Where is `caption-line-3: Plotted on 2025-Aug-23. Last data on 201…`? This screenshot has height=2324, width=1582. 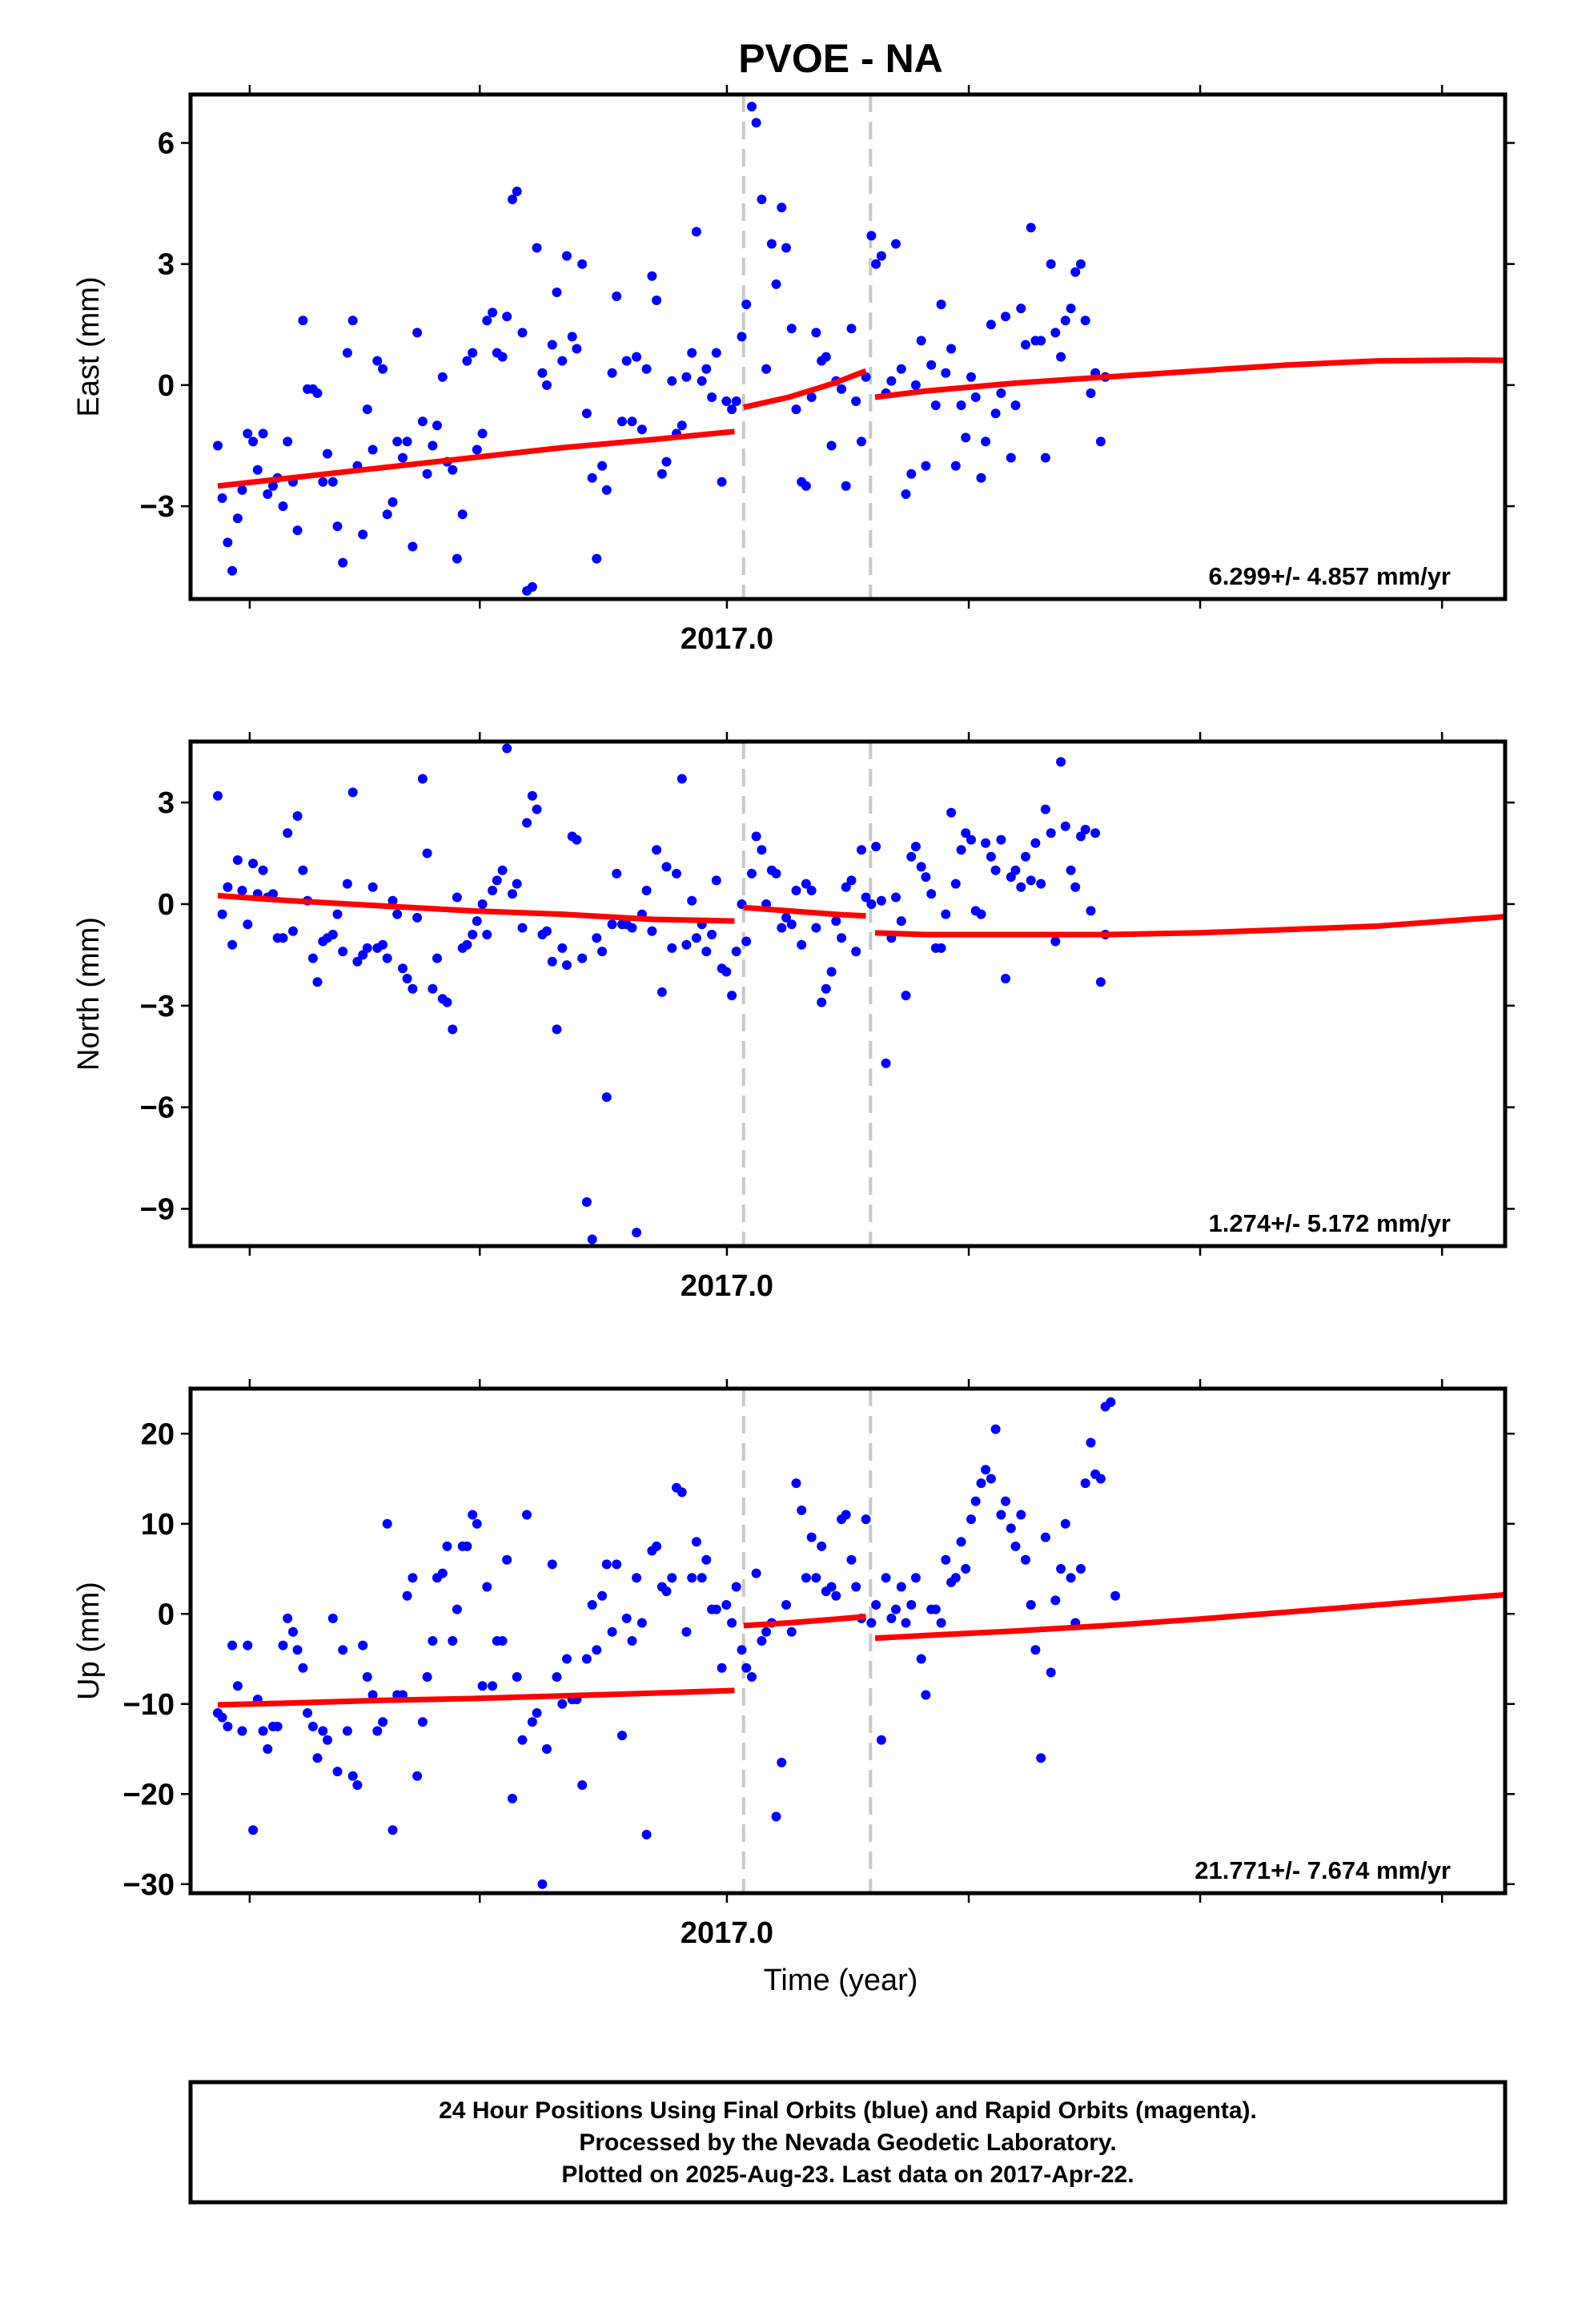
caption-line-3: Plotted on 2025-Aug-23. Last data on 201… is located at coordinates (847, 2174).